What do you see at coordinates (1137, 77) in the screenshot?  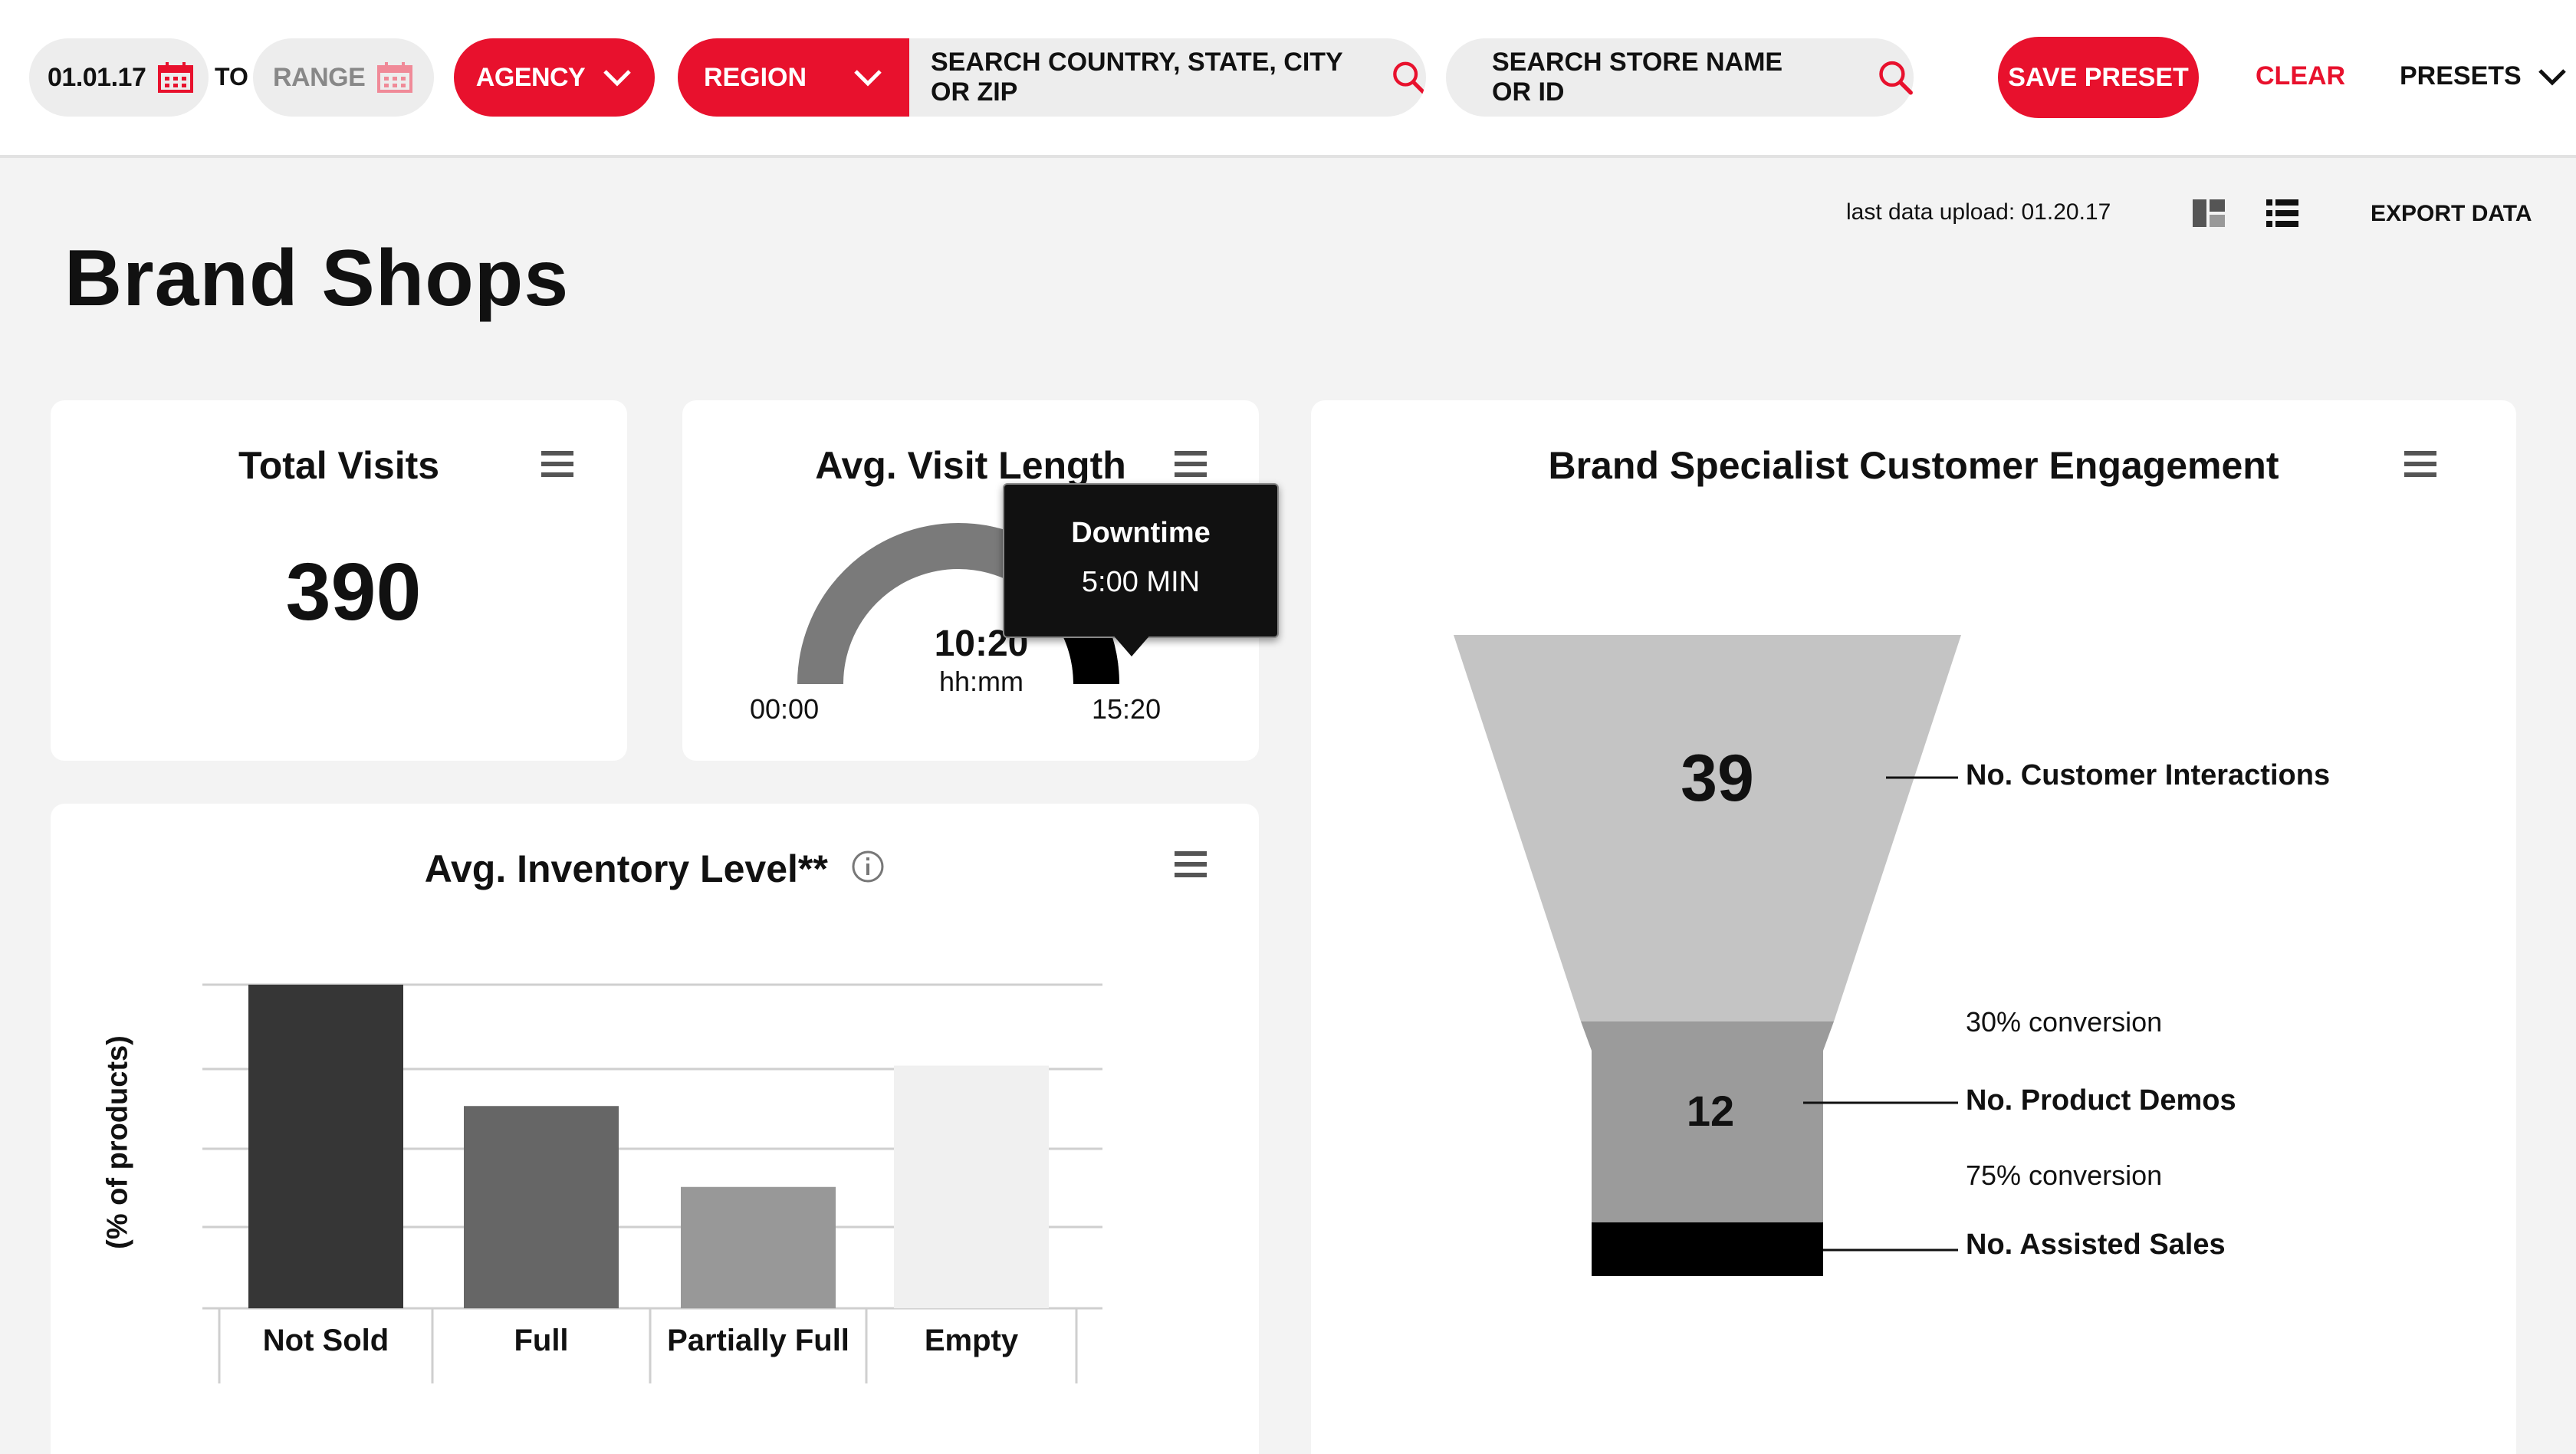 I see `location-search-placeholder: SEARCH COUNTRY, STATE, CITY OR ZIP` at bounding box center [1137, 77].